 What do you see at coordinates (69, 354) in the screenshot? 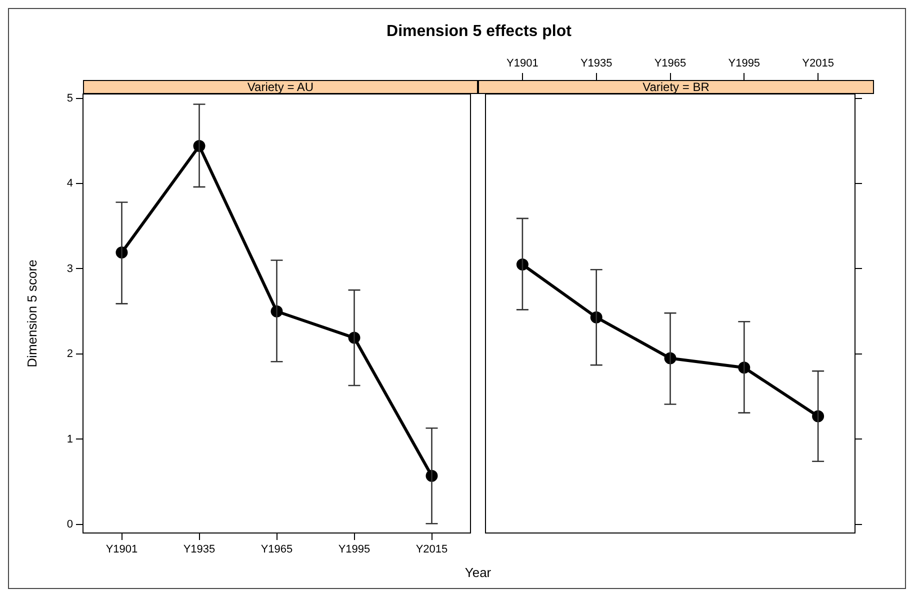
I see `y-tick-label: 2` at bounding box center [69, 354].